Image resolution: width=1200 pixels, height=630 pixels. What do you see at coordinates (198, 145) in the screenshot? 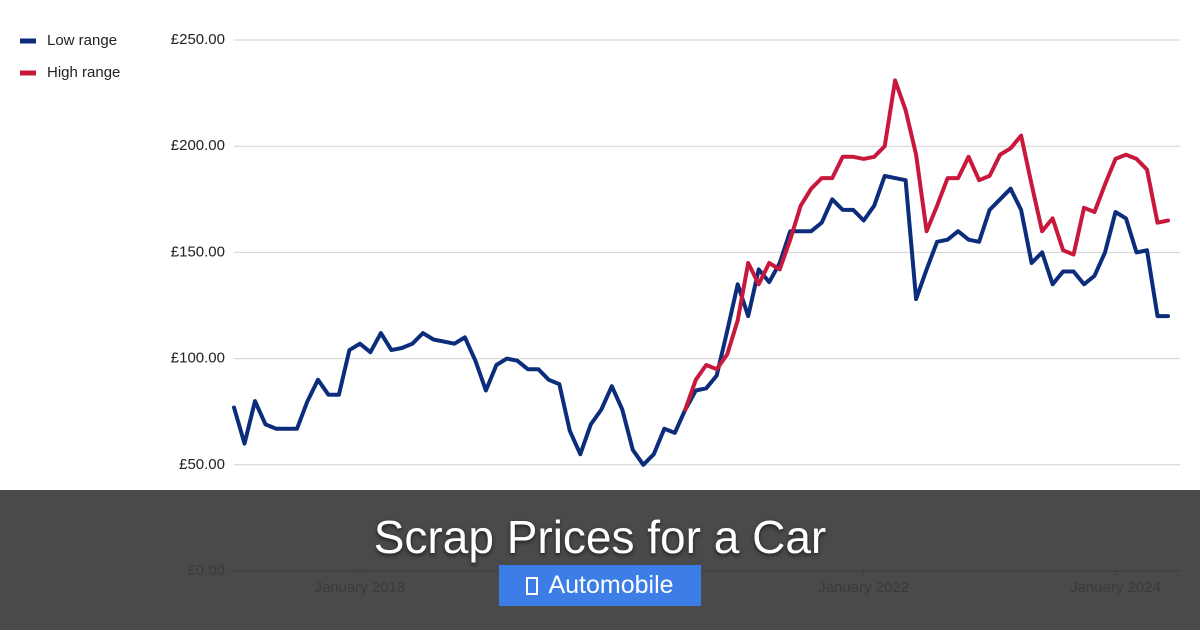
I see `y-tick-label: £200.00` at bounding box center [198, 145].